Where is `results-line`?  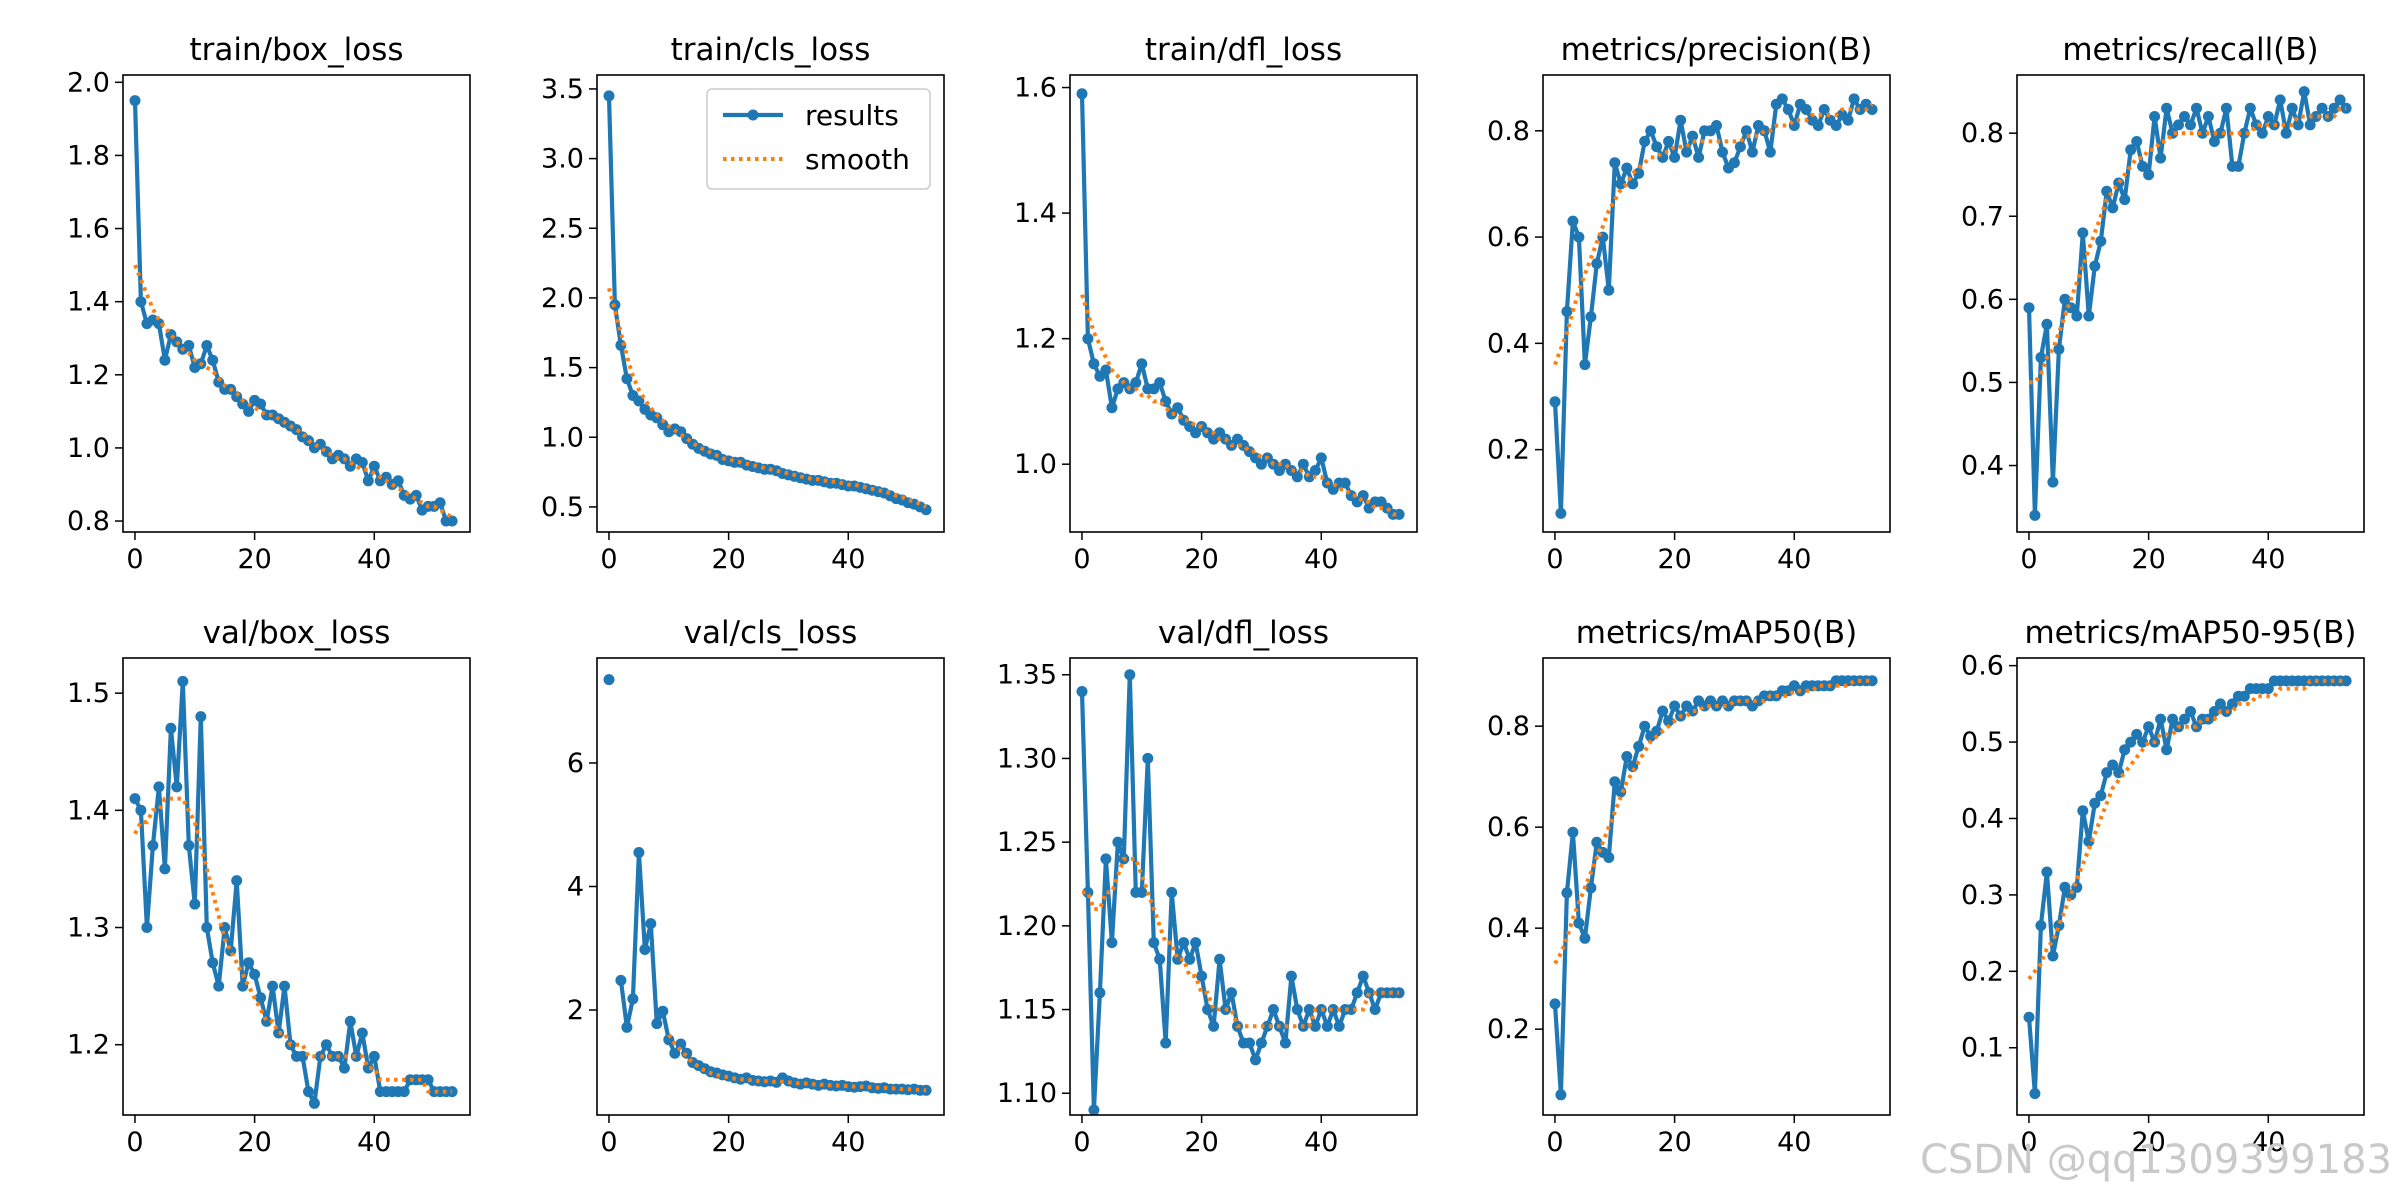 results-line is located at coordinates (1712, 887).